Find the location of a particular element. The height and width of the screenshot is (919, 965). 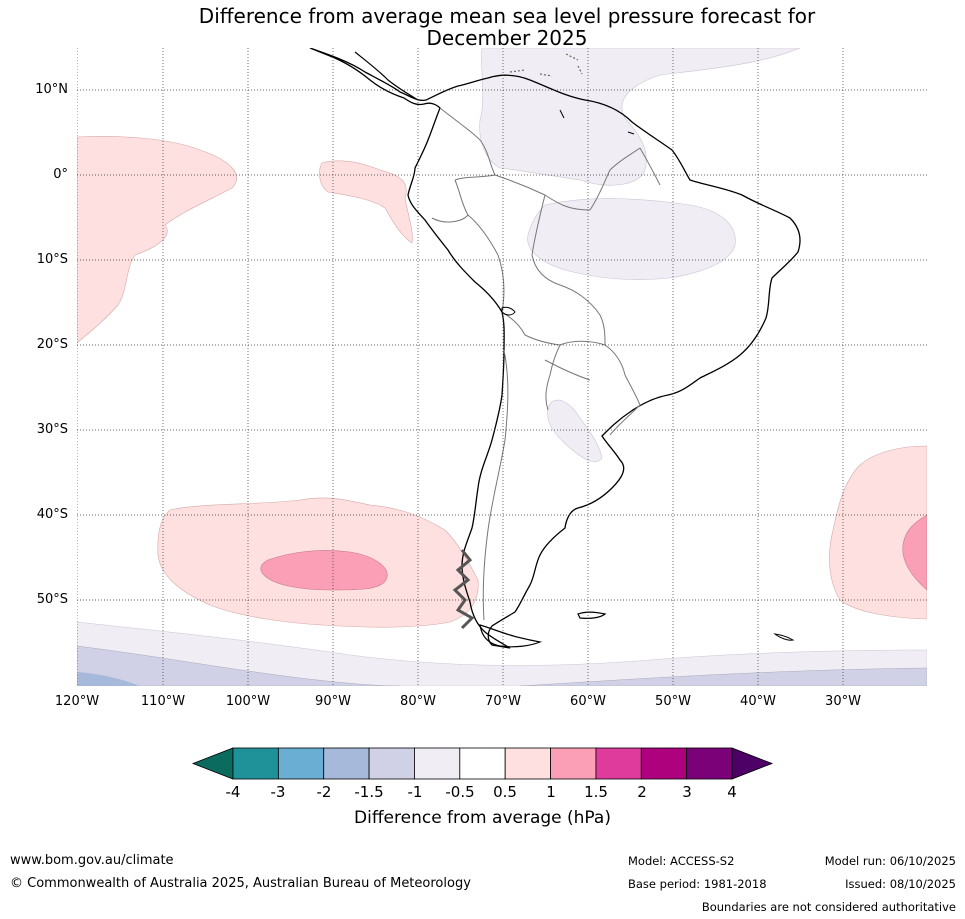

falkland-islands is located at coordinates (592, 615).